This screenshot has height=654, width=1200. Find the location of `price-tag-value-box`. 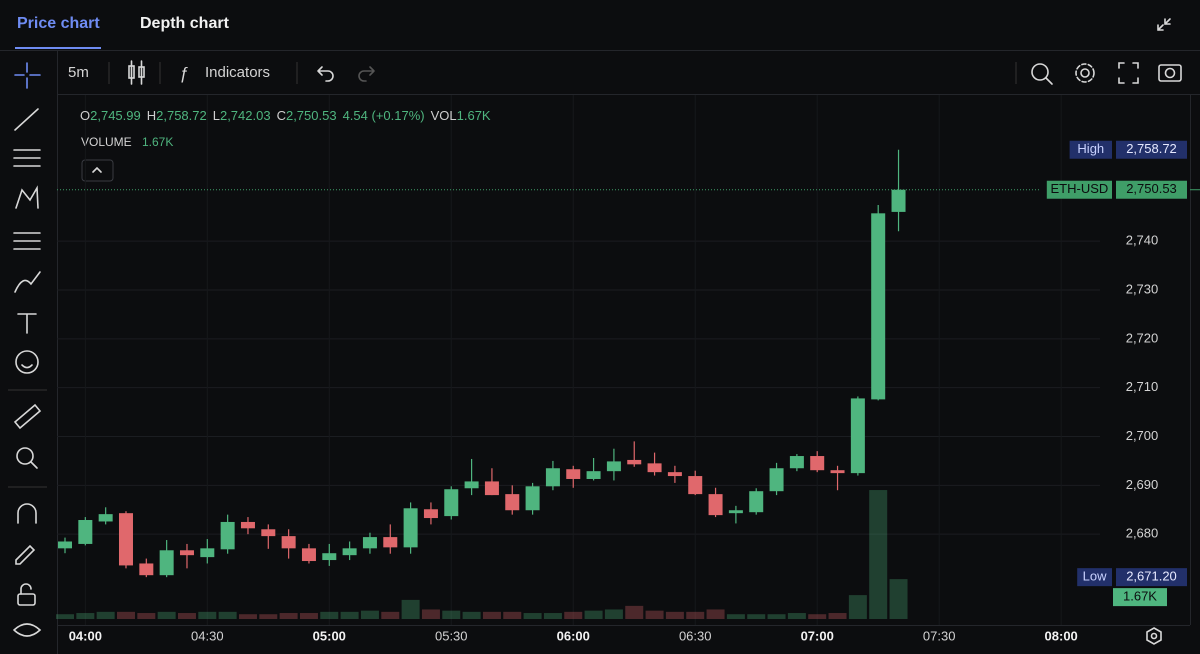

price-tag-value-box is located at coordinates (1151, 189).